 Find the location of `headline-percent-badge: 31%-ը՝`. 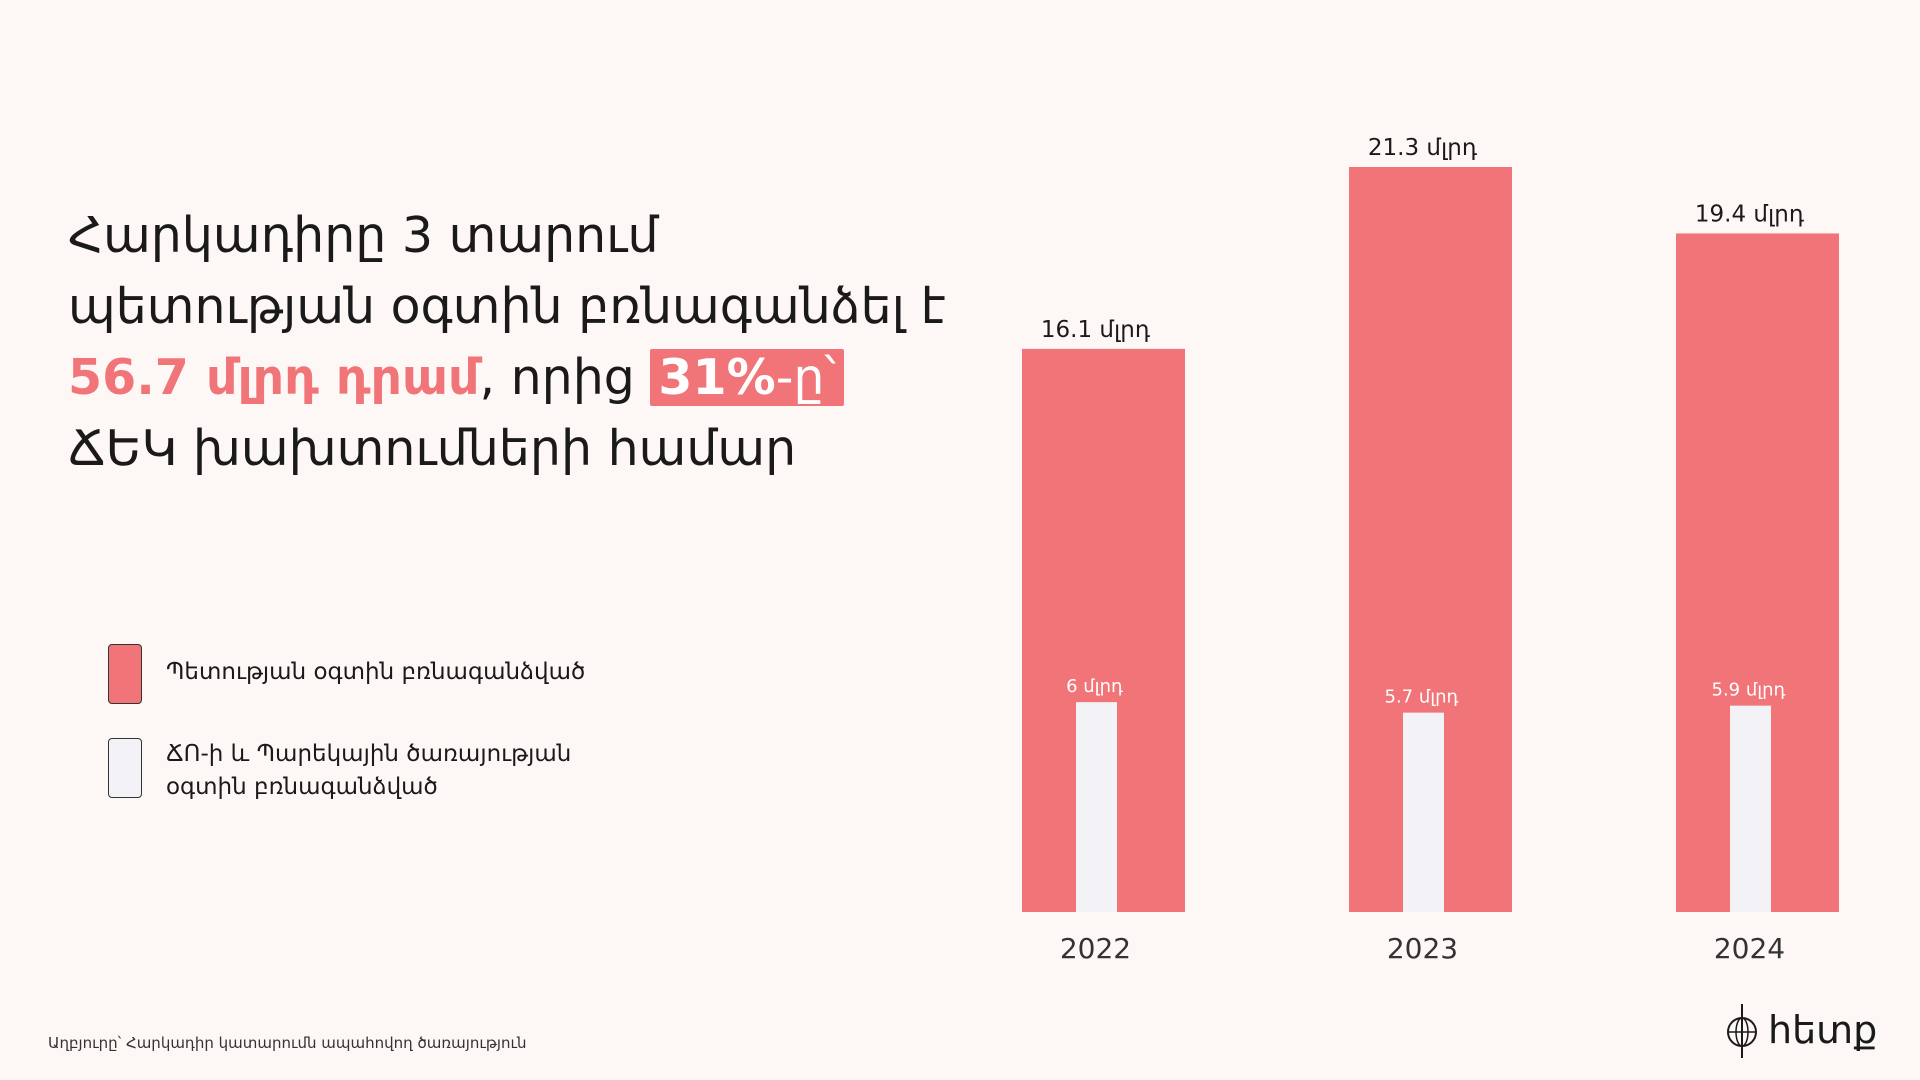

headline-percent-badge: 31%-ը՝ is located at coordinates (747, 377).